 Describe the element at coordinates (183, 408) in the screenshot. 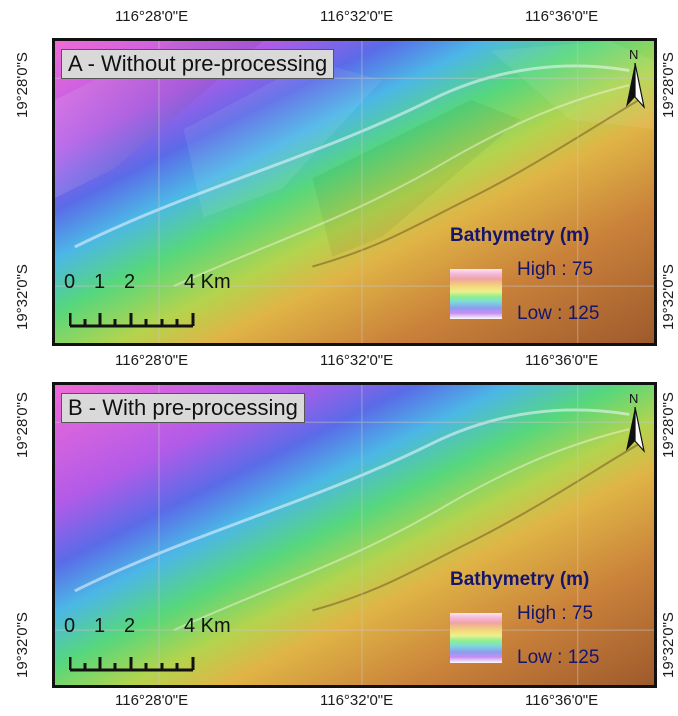

I see `panel-title: B - With pre-processing` at that location.